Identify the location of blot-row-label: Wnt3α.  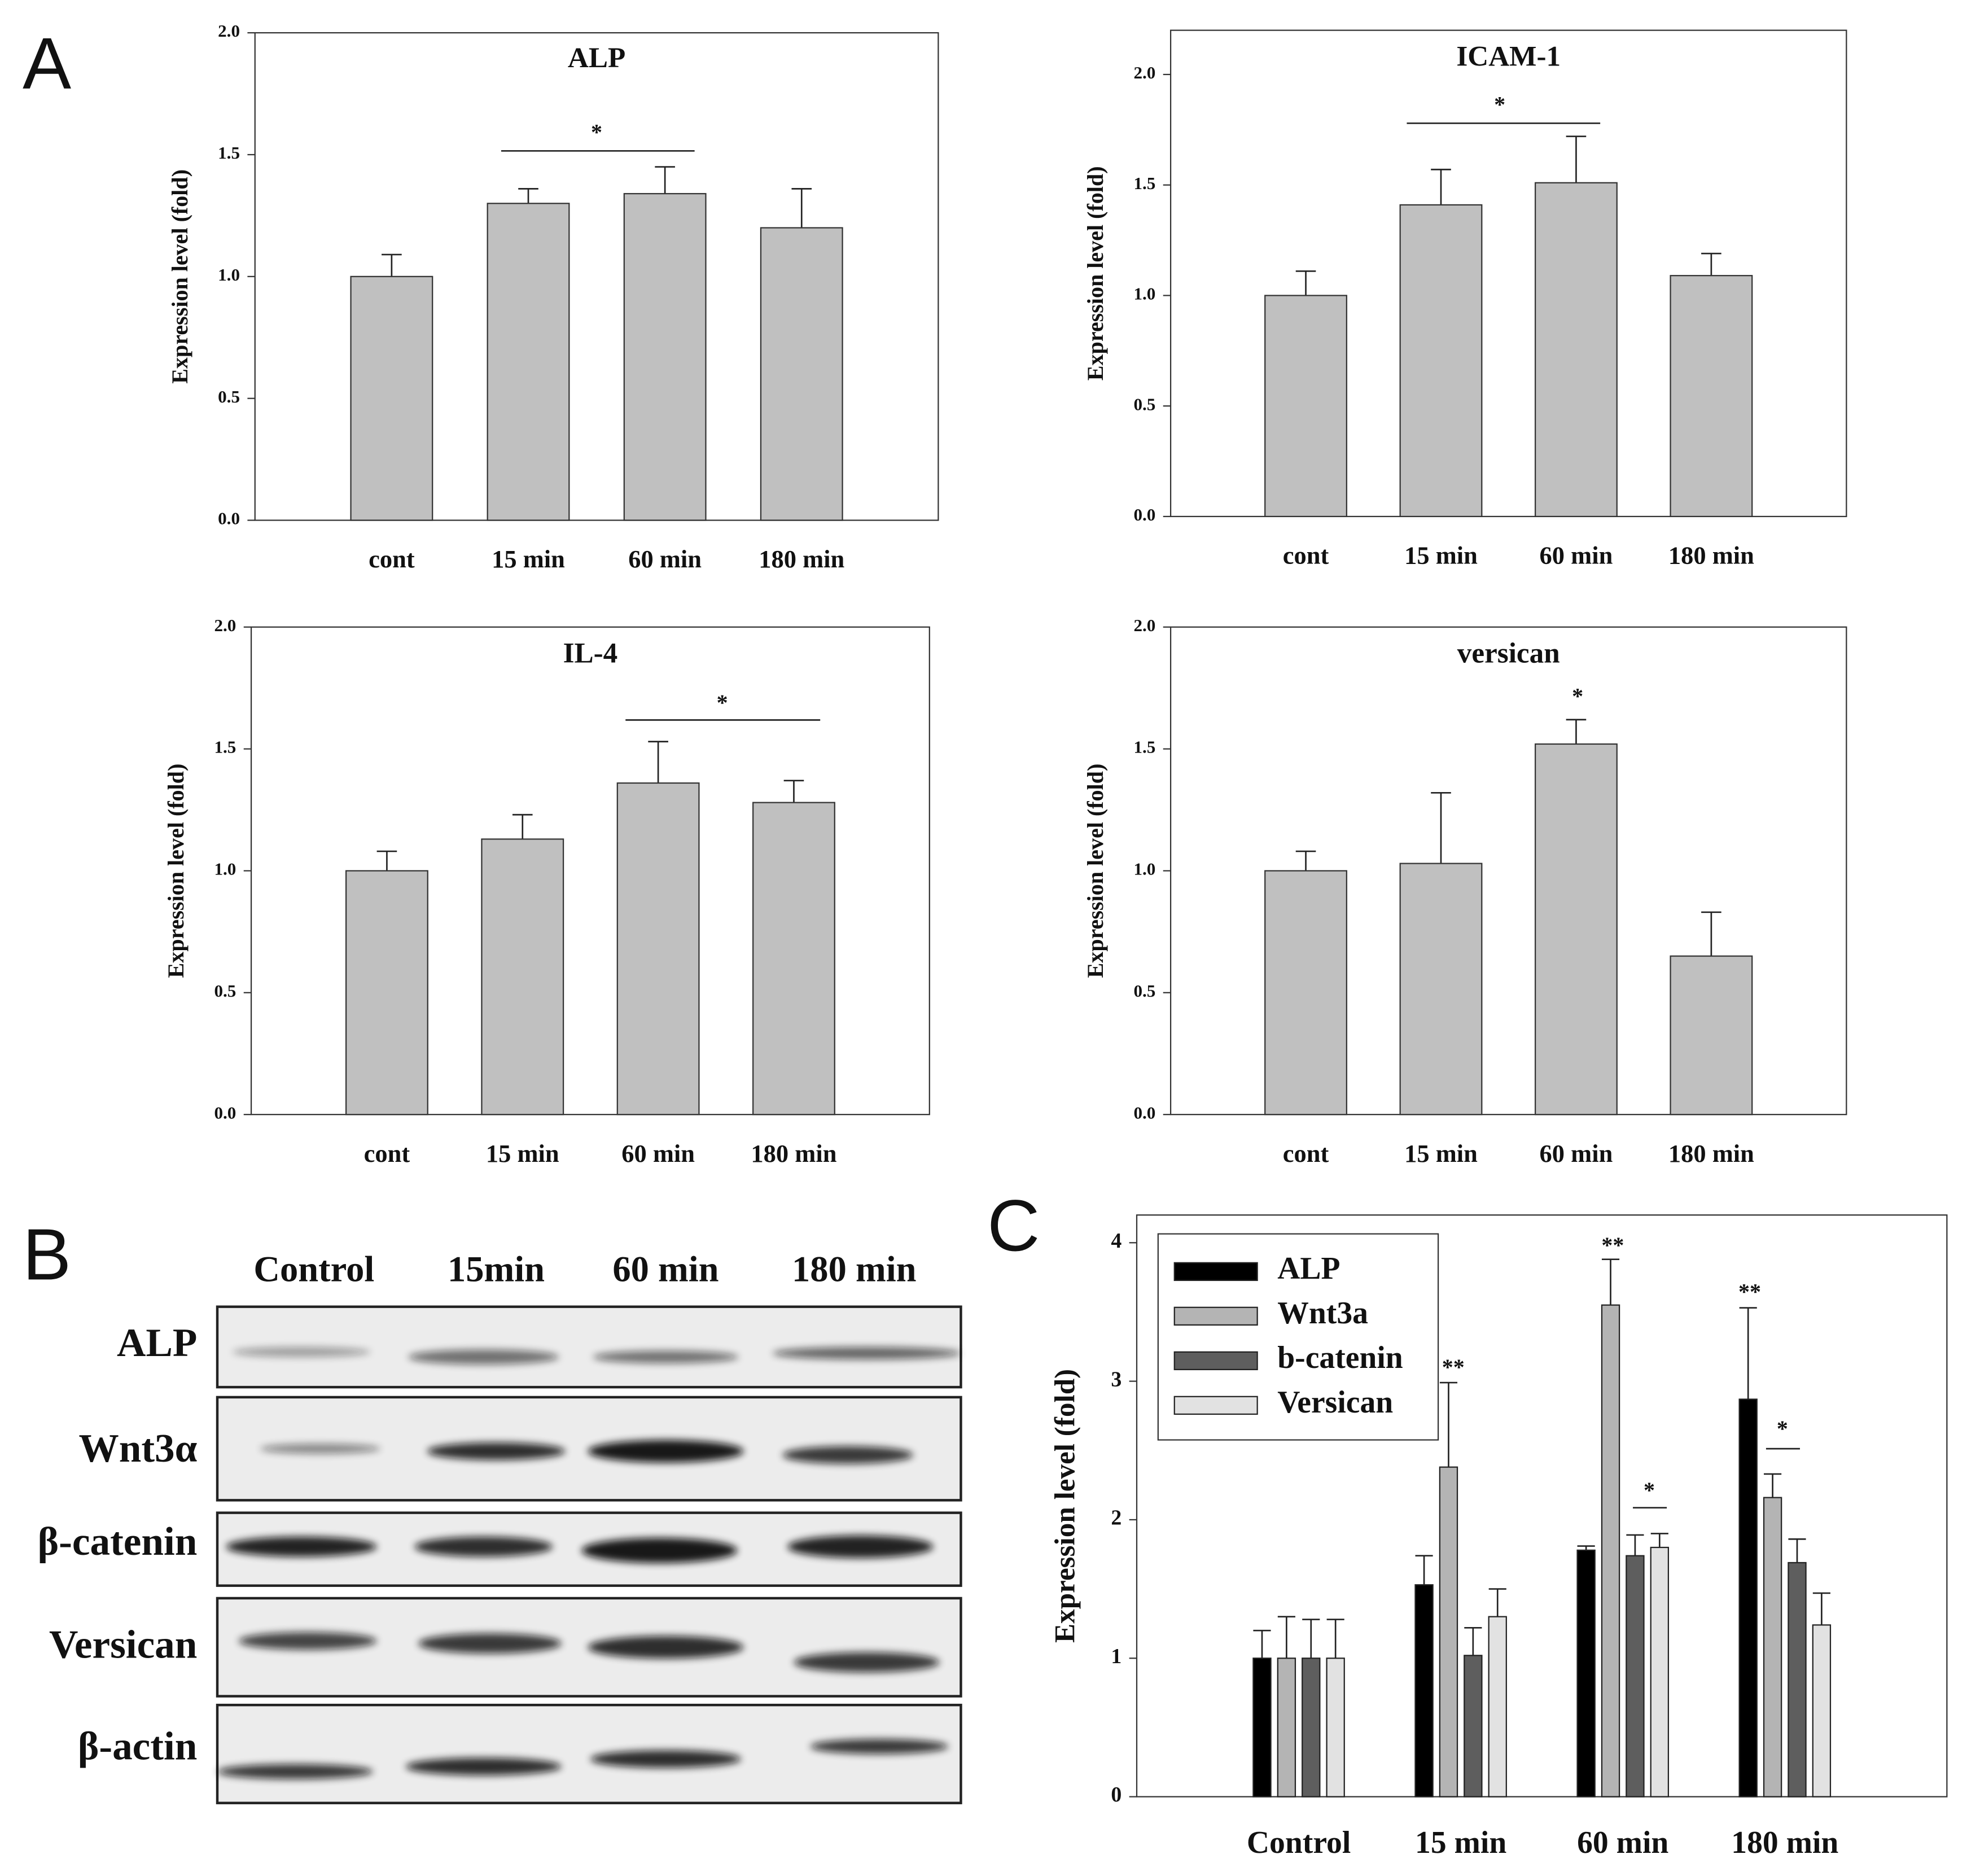
(138, 1449).